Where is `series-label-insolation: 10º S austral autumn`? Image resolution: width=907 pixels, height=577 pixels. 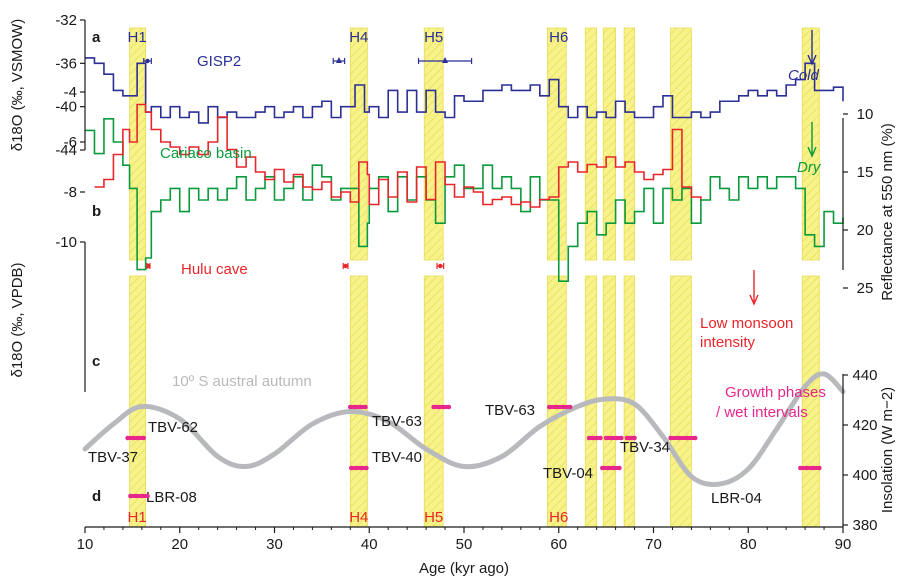
series-label-insolation: 10º S austral autumn is located at coordinates (242, 381).